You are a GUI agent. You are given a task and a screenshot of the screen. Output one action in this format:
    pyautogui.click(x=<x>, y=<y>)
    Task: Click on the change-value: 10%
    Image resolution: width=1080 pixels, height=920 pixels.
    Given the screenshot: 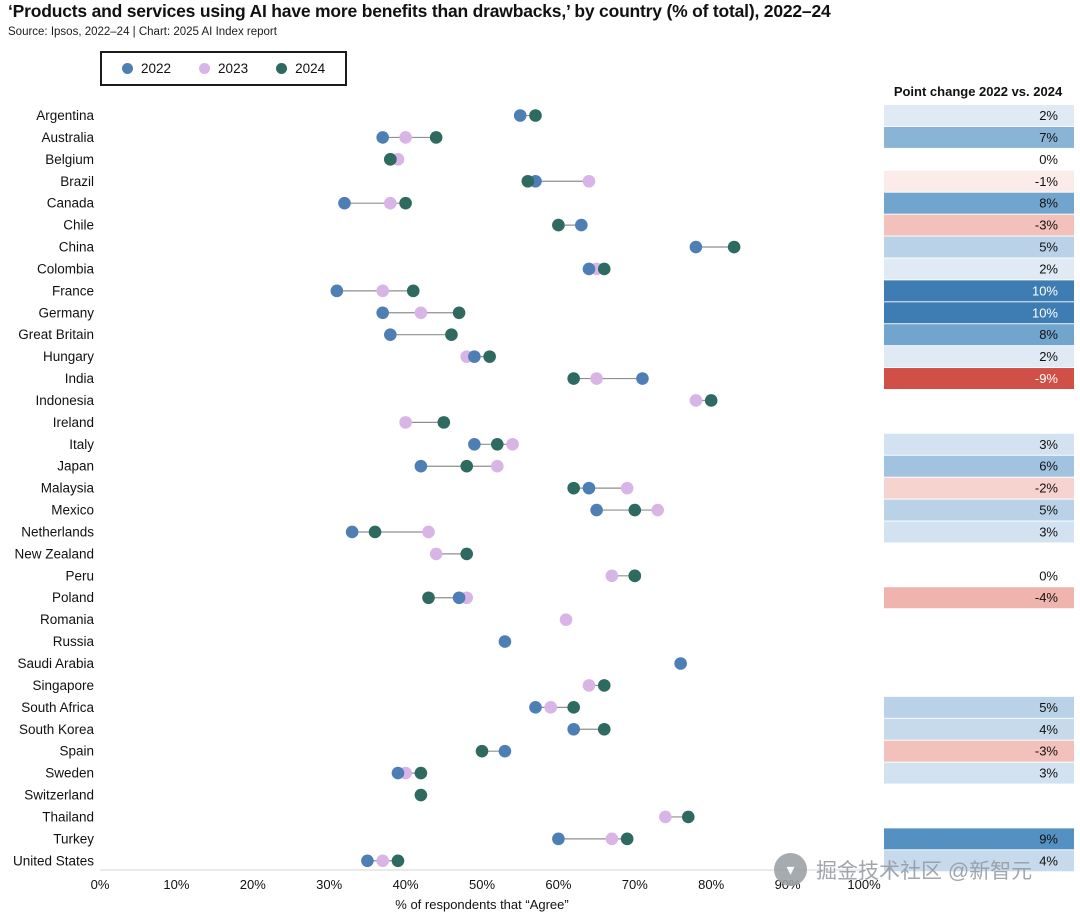 What is the action you would take?
    pyautogui.click(x=1045, y=312)
    